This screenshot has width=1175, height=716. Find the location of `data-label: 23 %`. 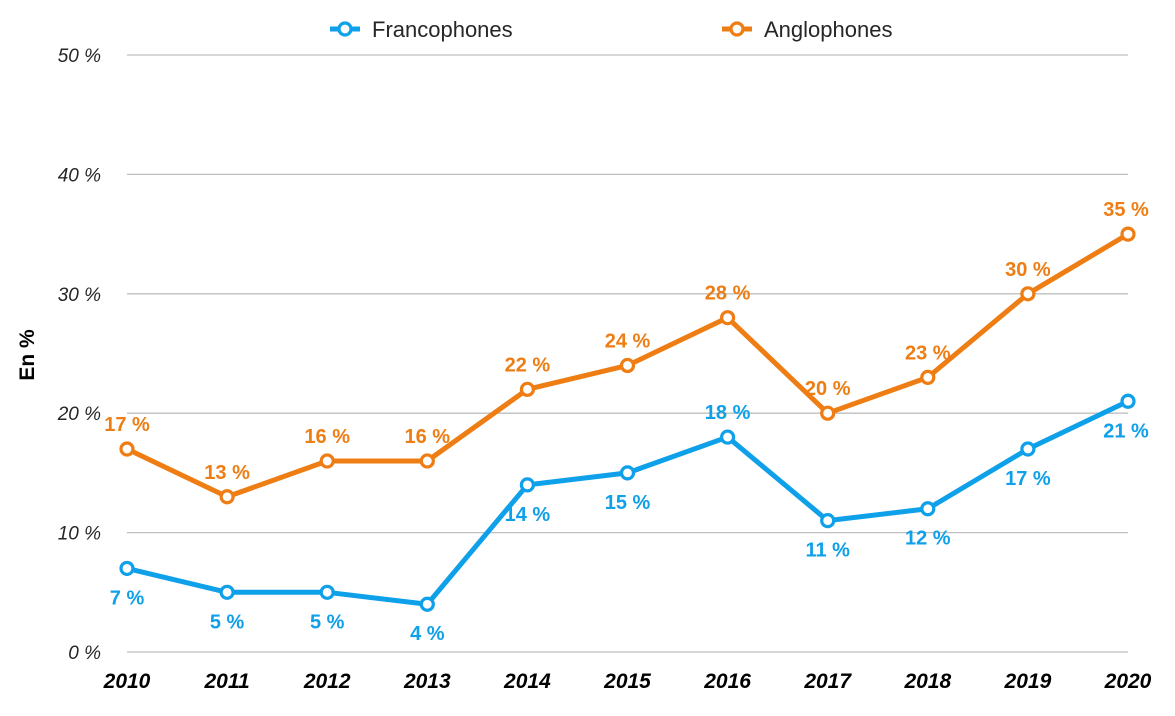

data-label: 23 % is located at coordinates (928, 353).